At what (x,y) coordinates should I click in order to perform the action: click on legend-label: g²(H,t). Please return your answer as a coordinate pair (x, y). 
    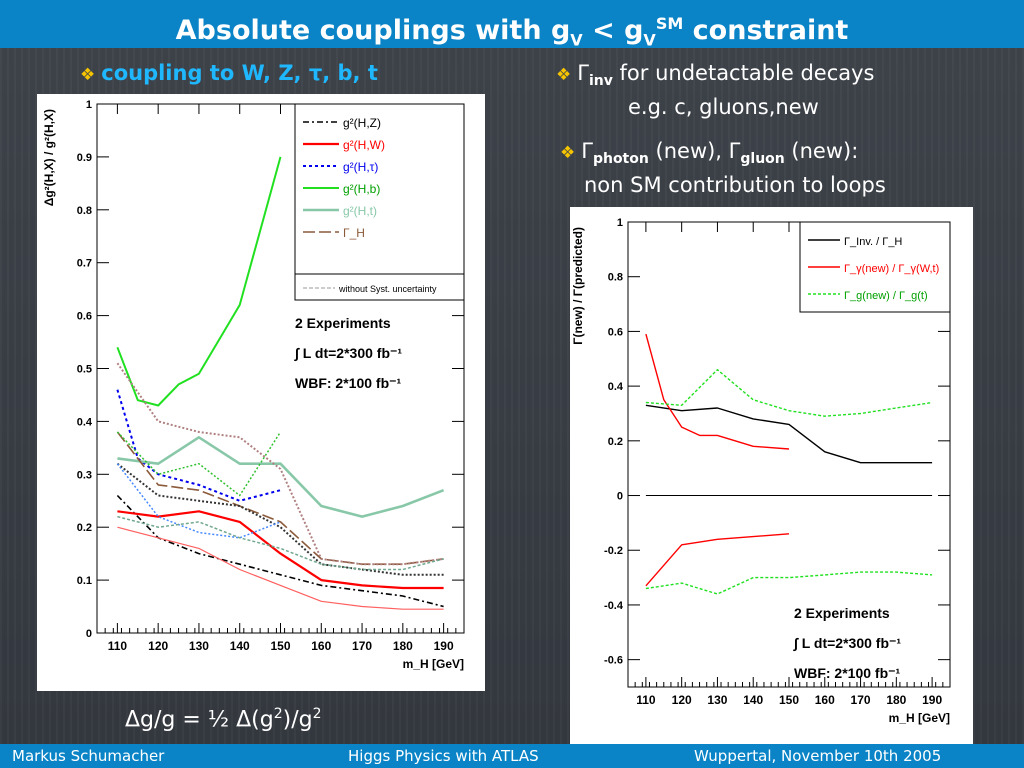
    Looking at the image, I should click on (360, 211).